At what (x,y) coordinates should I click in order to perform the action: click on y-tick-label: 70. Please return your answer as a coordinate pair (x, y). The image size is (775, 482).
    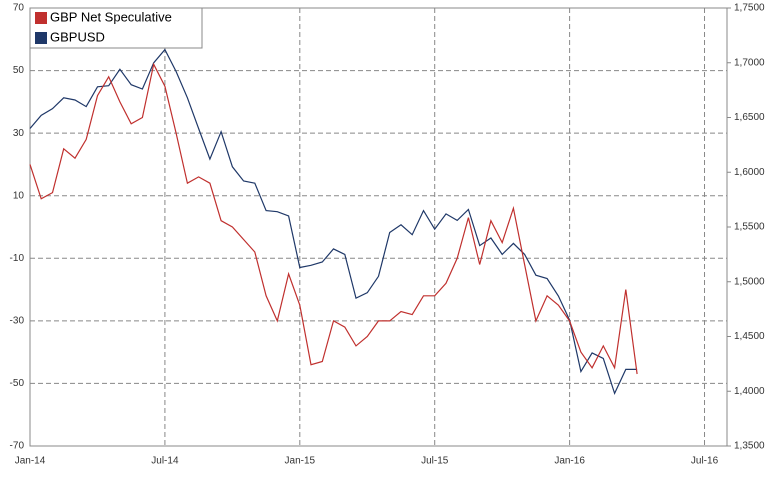
    Looking at the image, I should click on (19, 8).